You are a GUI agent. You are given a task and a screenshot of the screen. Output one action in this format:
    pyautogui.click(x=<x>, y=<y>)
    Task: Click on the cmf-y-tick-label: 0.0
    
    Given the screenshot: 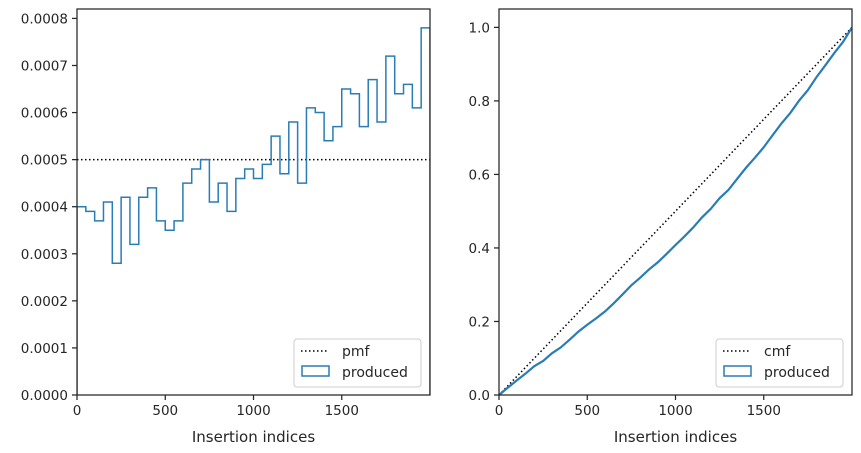 What is the action you would take?
    pyautogui.click(x=479, y=396)
    